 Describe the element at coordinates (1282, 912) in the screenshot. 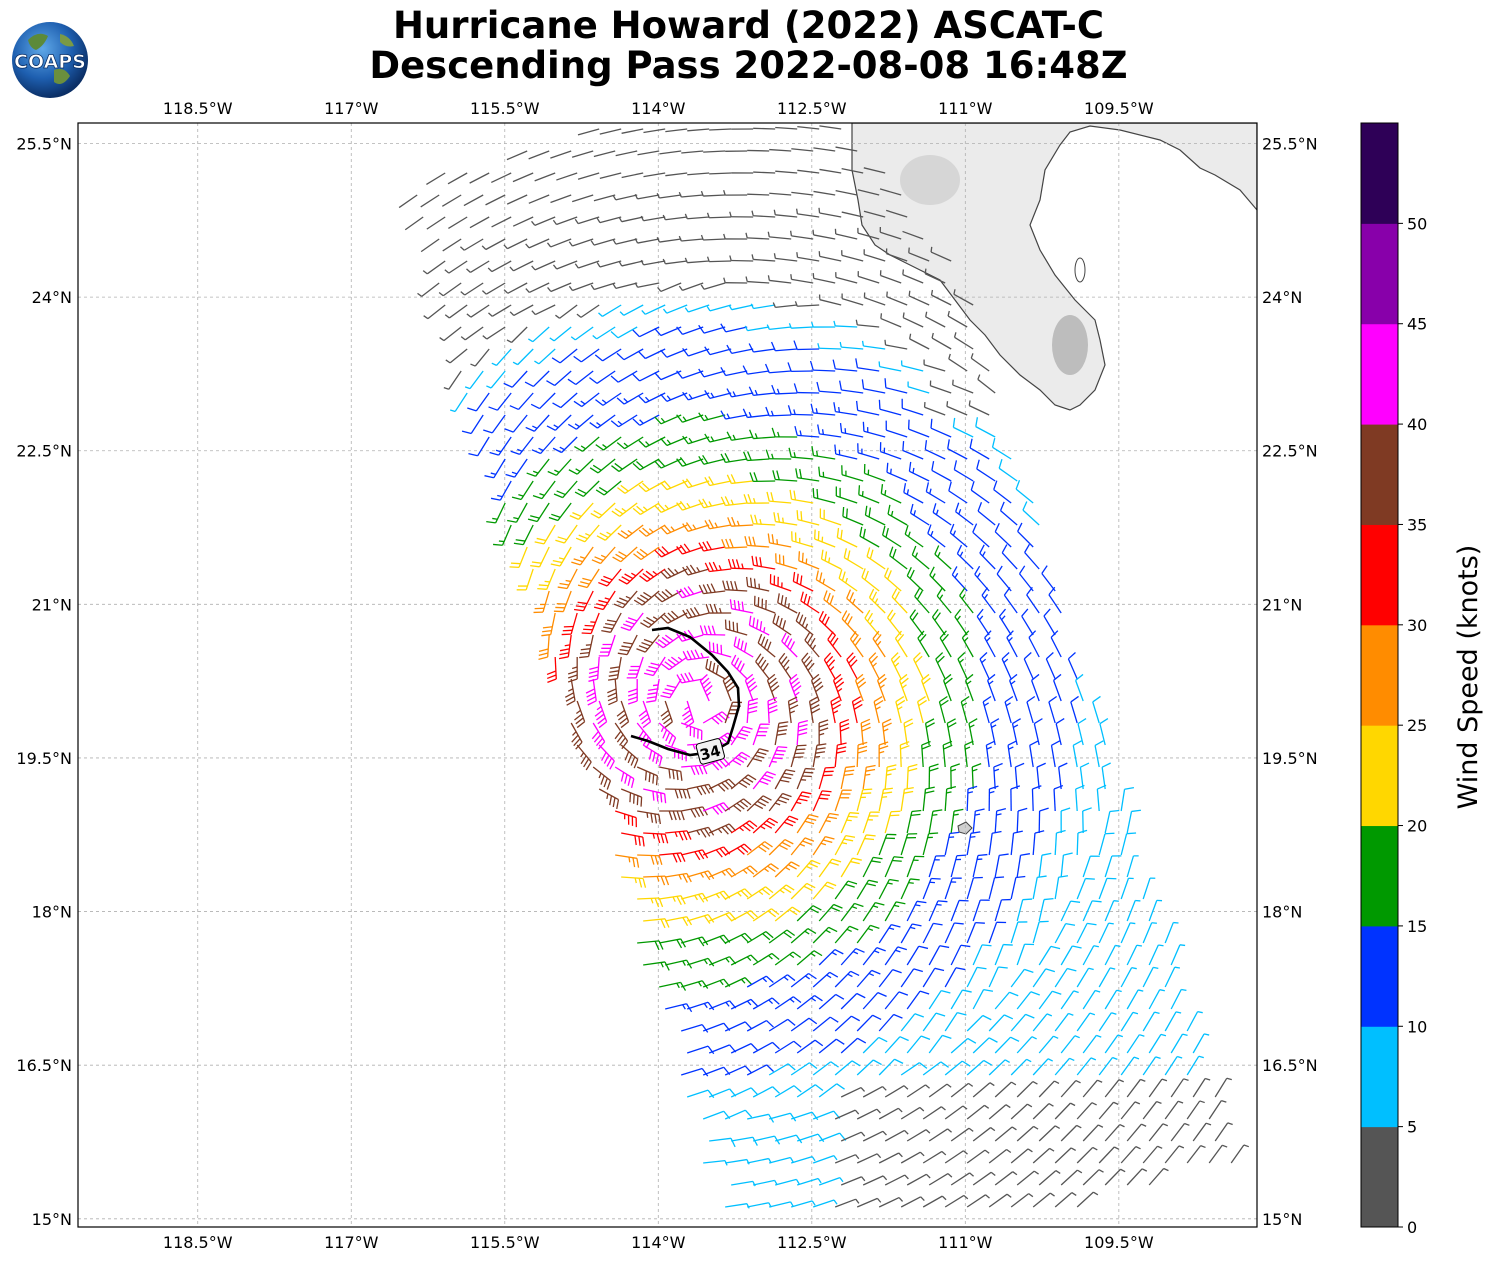

I see `lat-label-right: 18°N` at that location.